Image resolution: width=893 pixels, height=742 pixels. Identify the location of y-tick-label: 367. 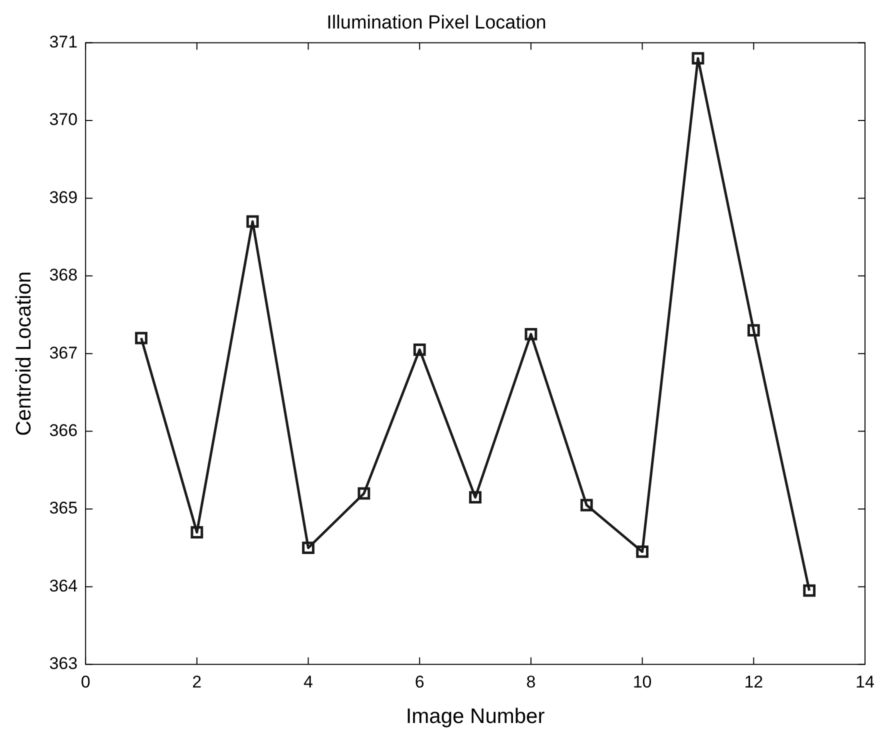
(63, 352).